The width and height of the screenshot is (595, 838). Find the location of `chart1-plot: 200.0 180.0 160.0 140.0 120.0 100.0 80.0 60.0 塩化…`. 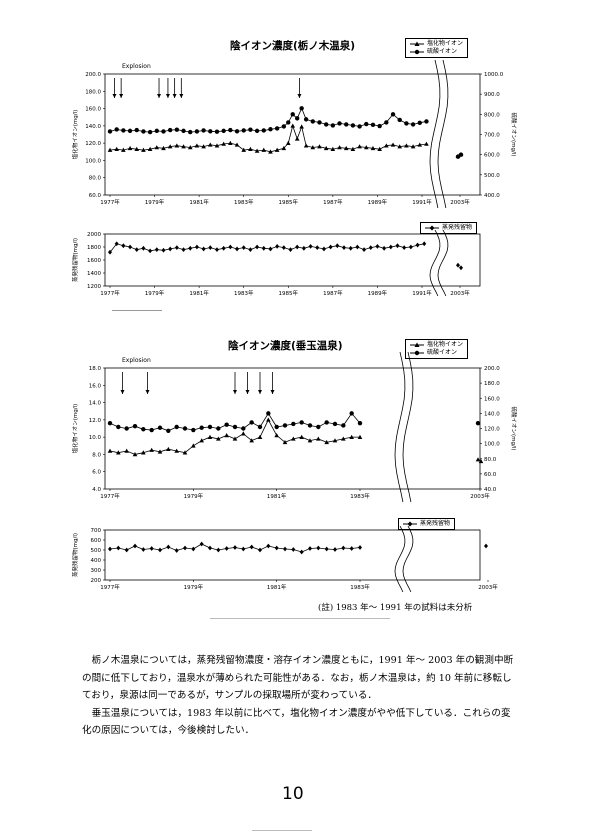

chart1-plot: 200.0 180.0 160.0 140.0 120.0 100.0 80.0 60.0 塩化… is located at coordinates (294, 134).